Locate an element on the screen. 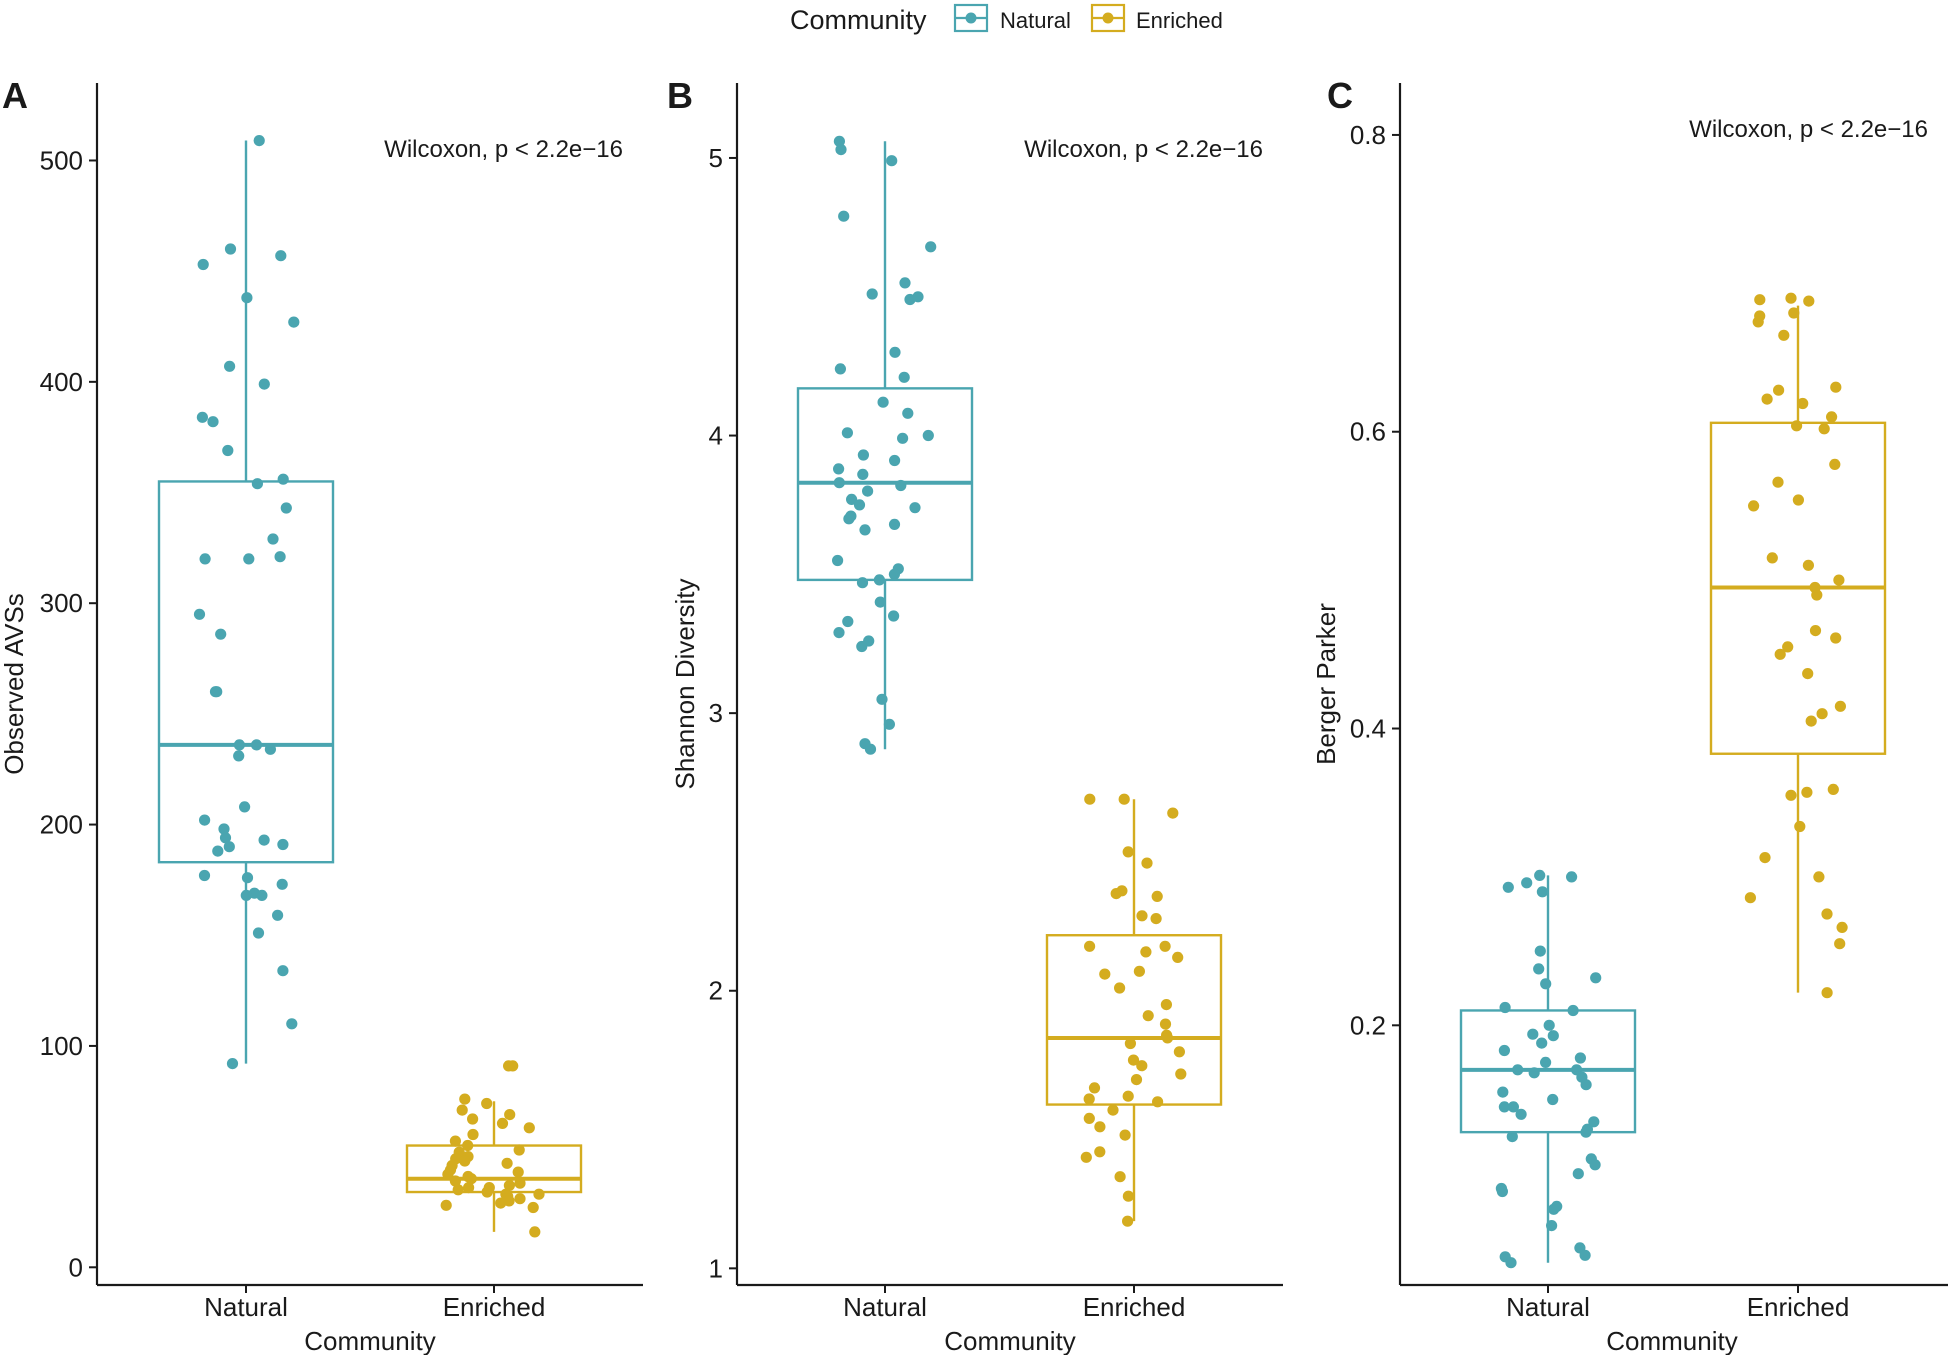 The width and height of the screenshot is (1950, 1355). panel-a-data-points is located at coordinates (369, 686).